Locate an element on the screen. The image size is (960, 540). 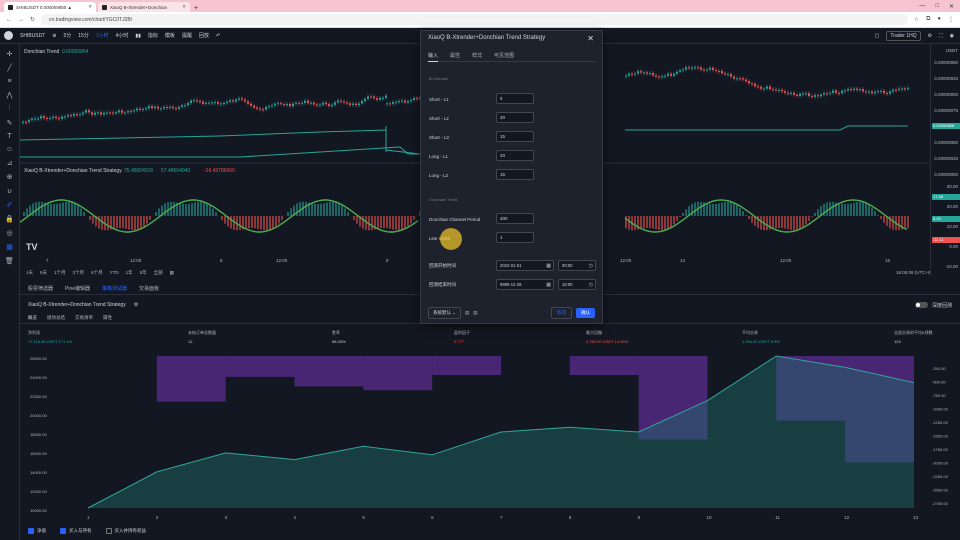
line-width-input: 1 is located at coordinates (515, 237).